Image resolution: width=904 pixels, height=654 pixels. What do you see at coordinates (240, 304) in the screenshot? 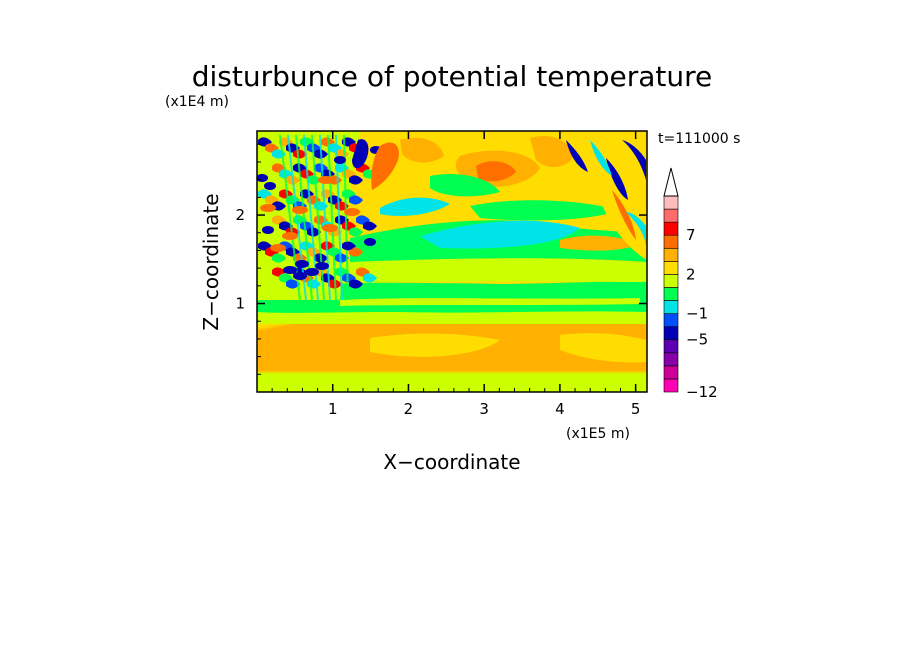
I see `y-tick-label: 1` at bounding box center [240, 304].